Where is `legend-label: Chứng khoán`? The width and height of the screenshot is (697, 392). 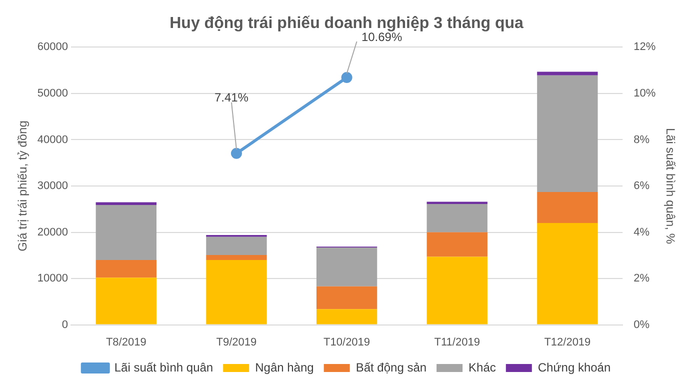 legend-label: Chứng khoán is located at coordinates (574, 367).